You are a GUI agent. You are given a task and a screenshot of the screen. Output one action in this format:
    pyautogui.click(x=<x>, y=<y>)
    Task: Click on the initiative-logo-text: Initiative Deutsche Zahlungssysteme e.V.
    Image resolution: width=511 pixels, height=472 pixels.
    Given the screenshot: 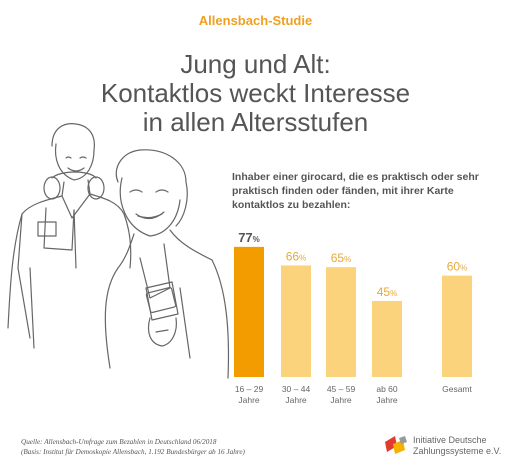 What is the action you would take?
    pyautogui.click(x=457, y=446)
    